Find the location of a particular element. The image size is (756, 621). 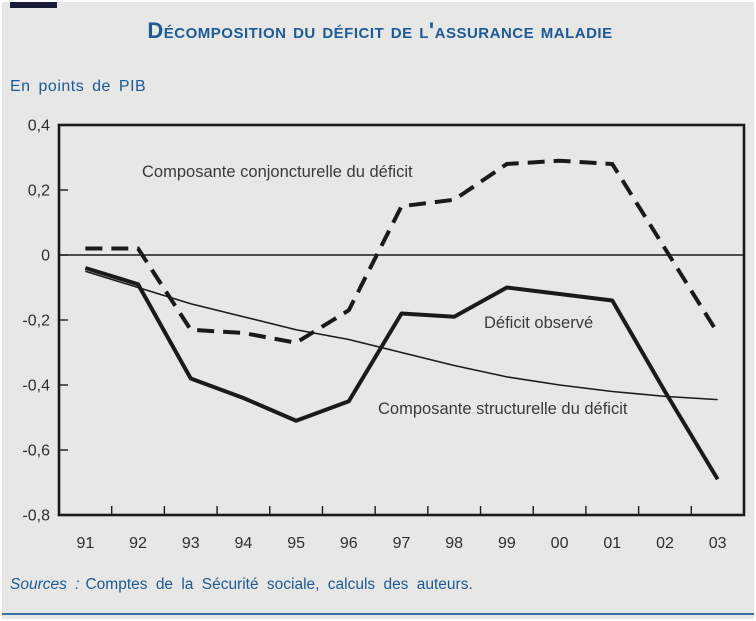

y-tick-label: -0,2 is located at coordinates (36, 321).